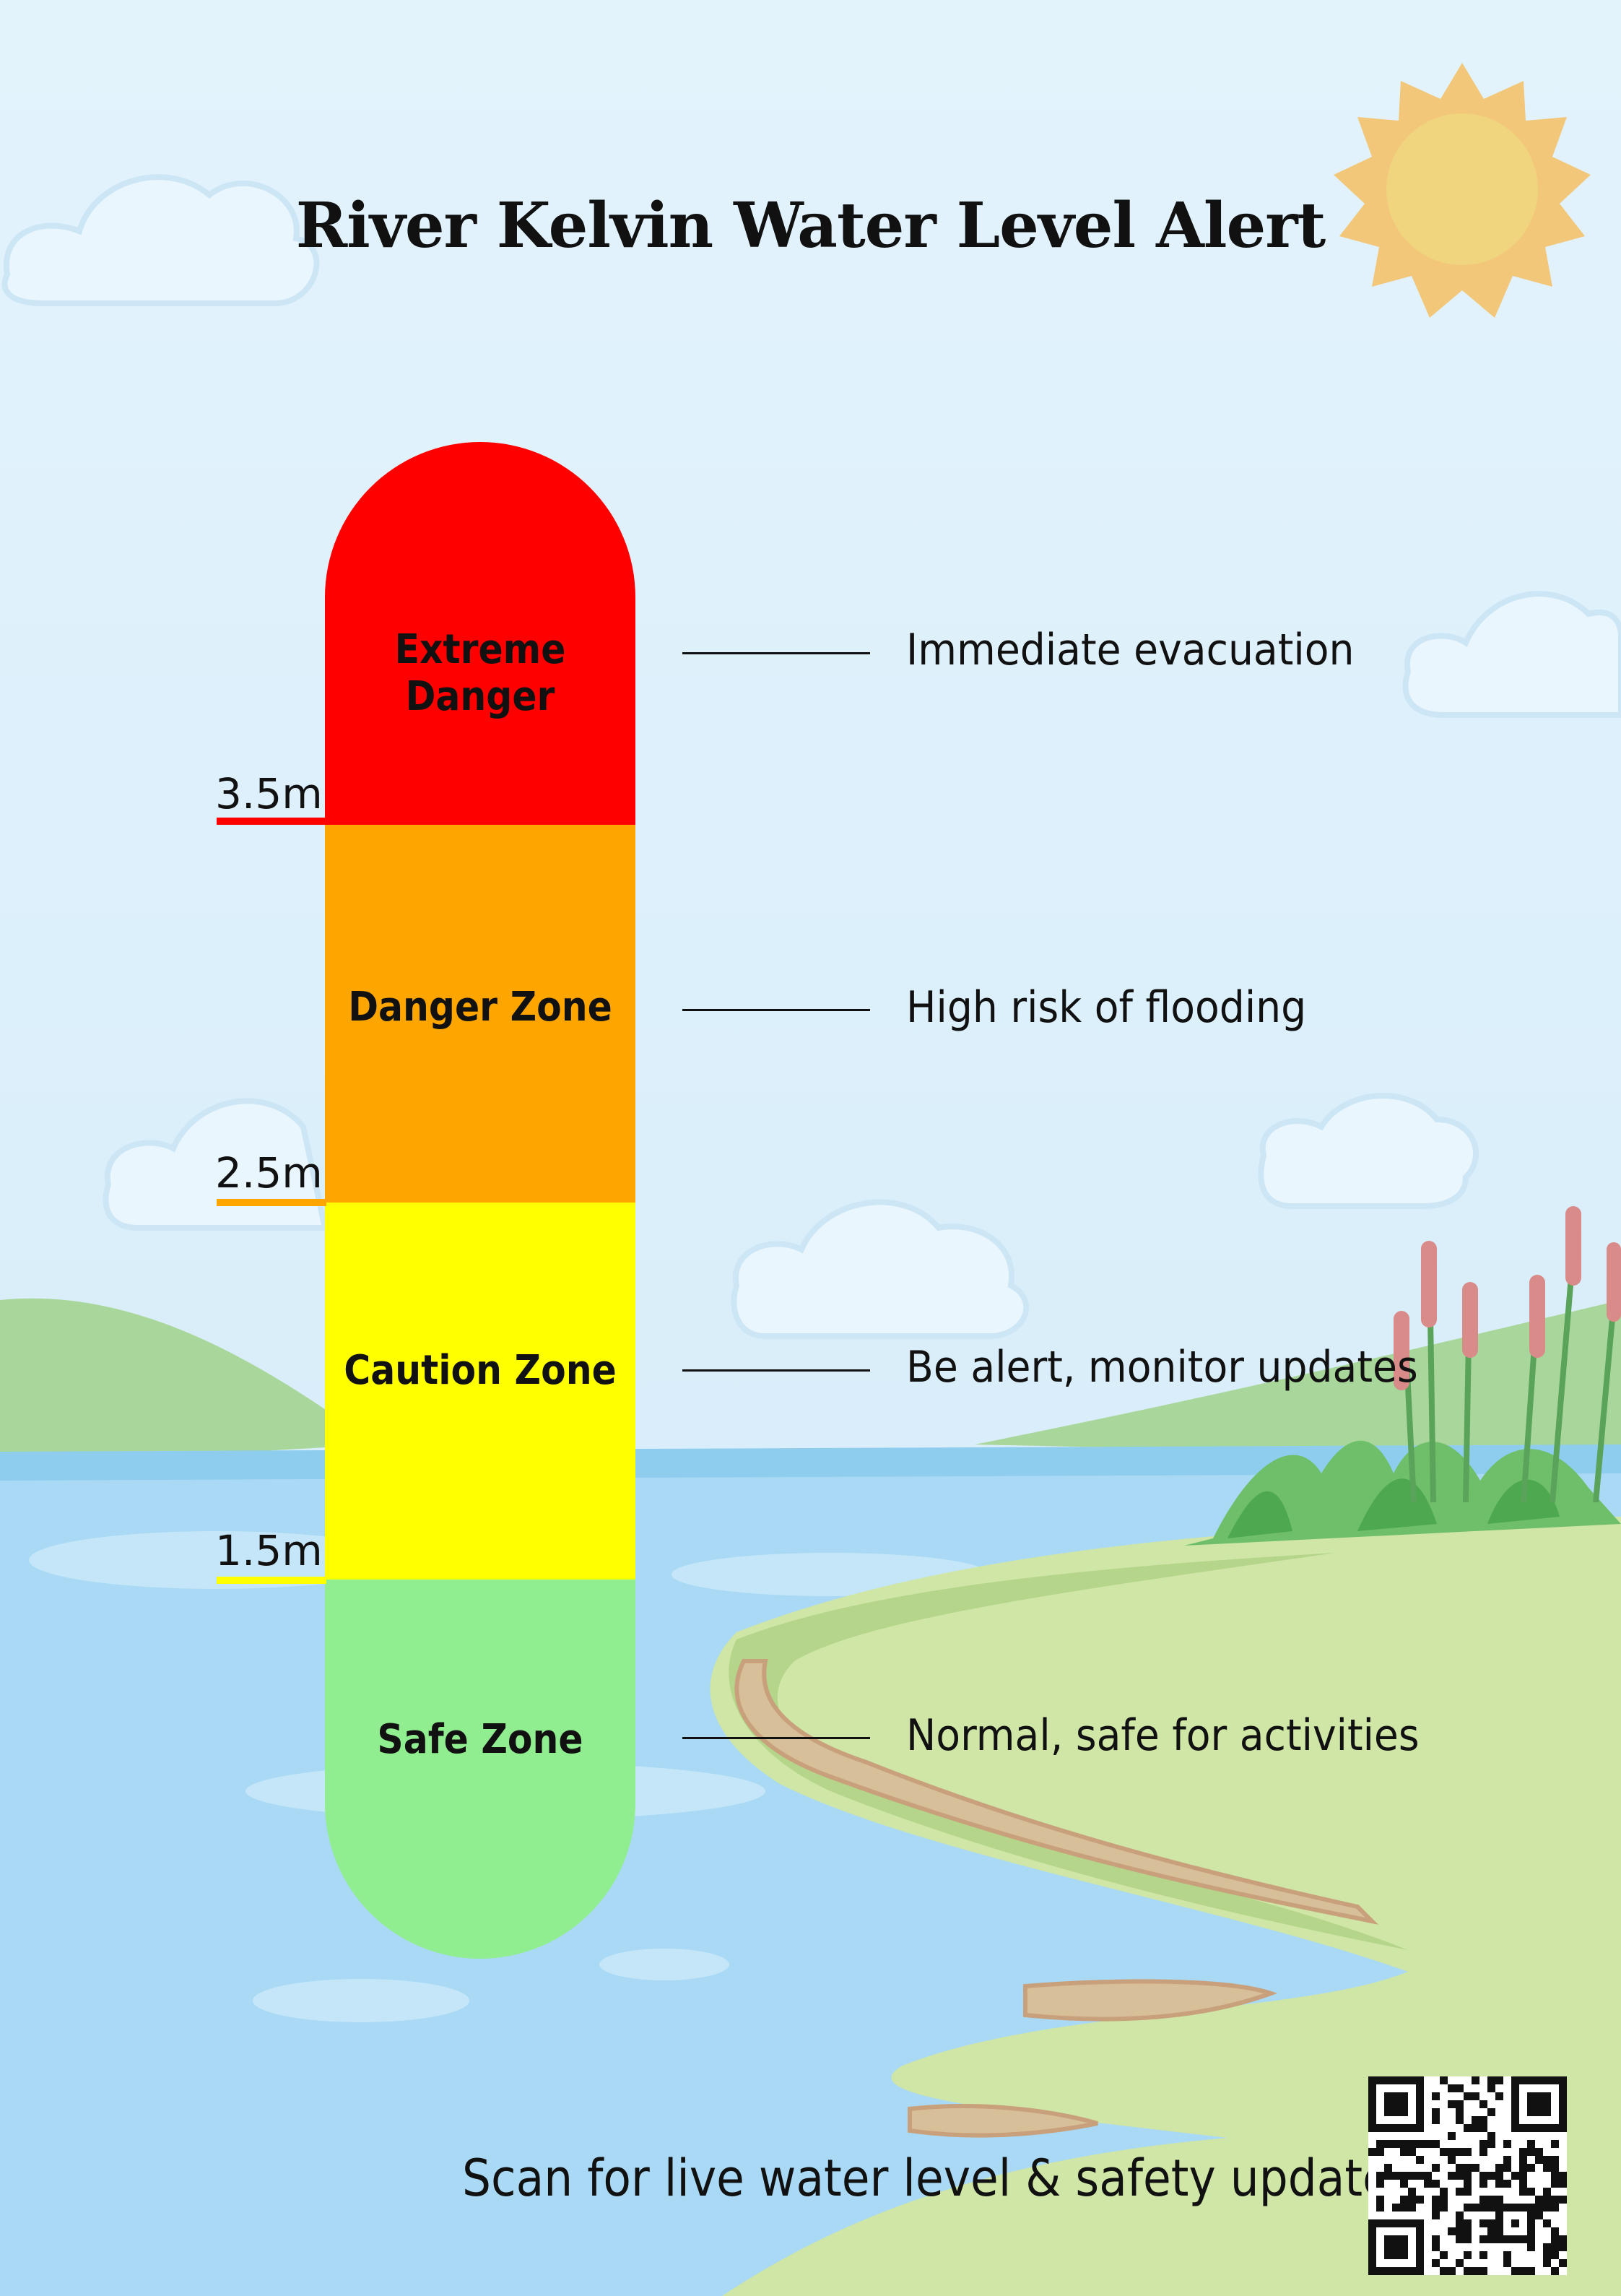  I want to click on hill-left, so click(187, 1382).